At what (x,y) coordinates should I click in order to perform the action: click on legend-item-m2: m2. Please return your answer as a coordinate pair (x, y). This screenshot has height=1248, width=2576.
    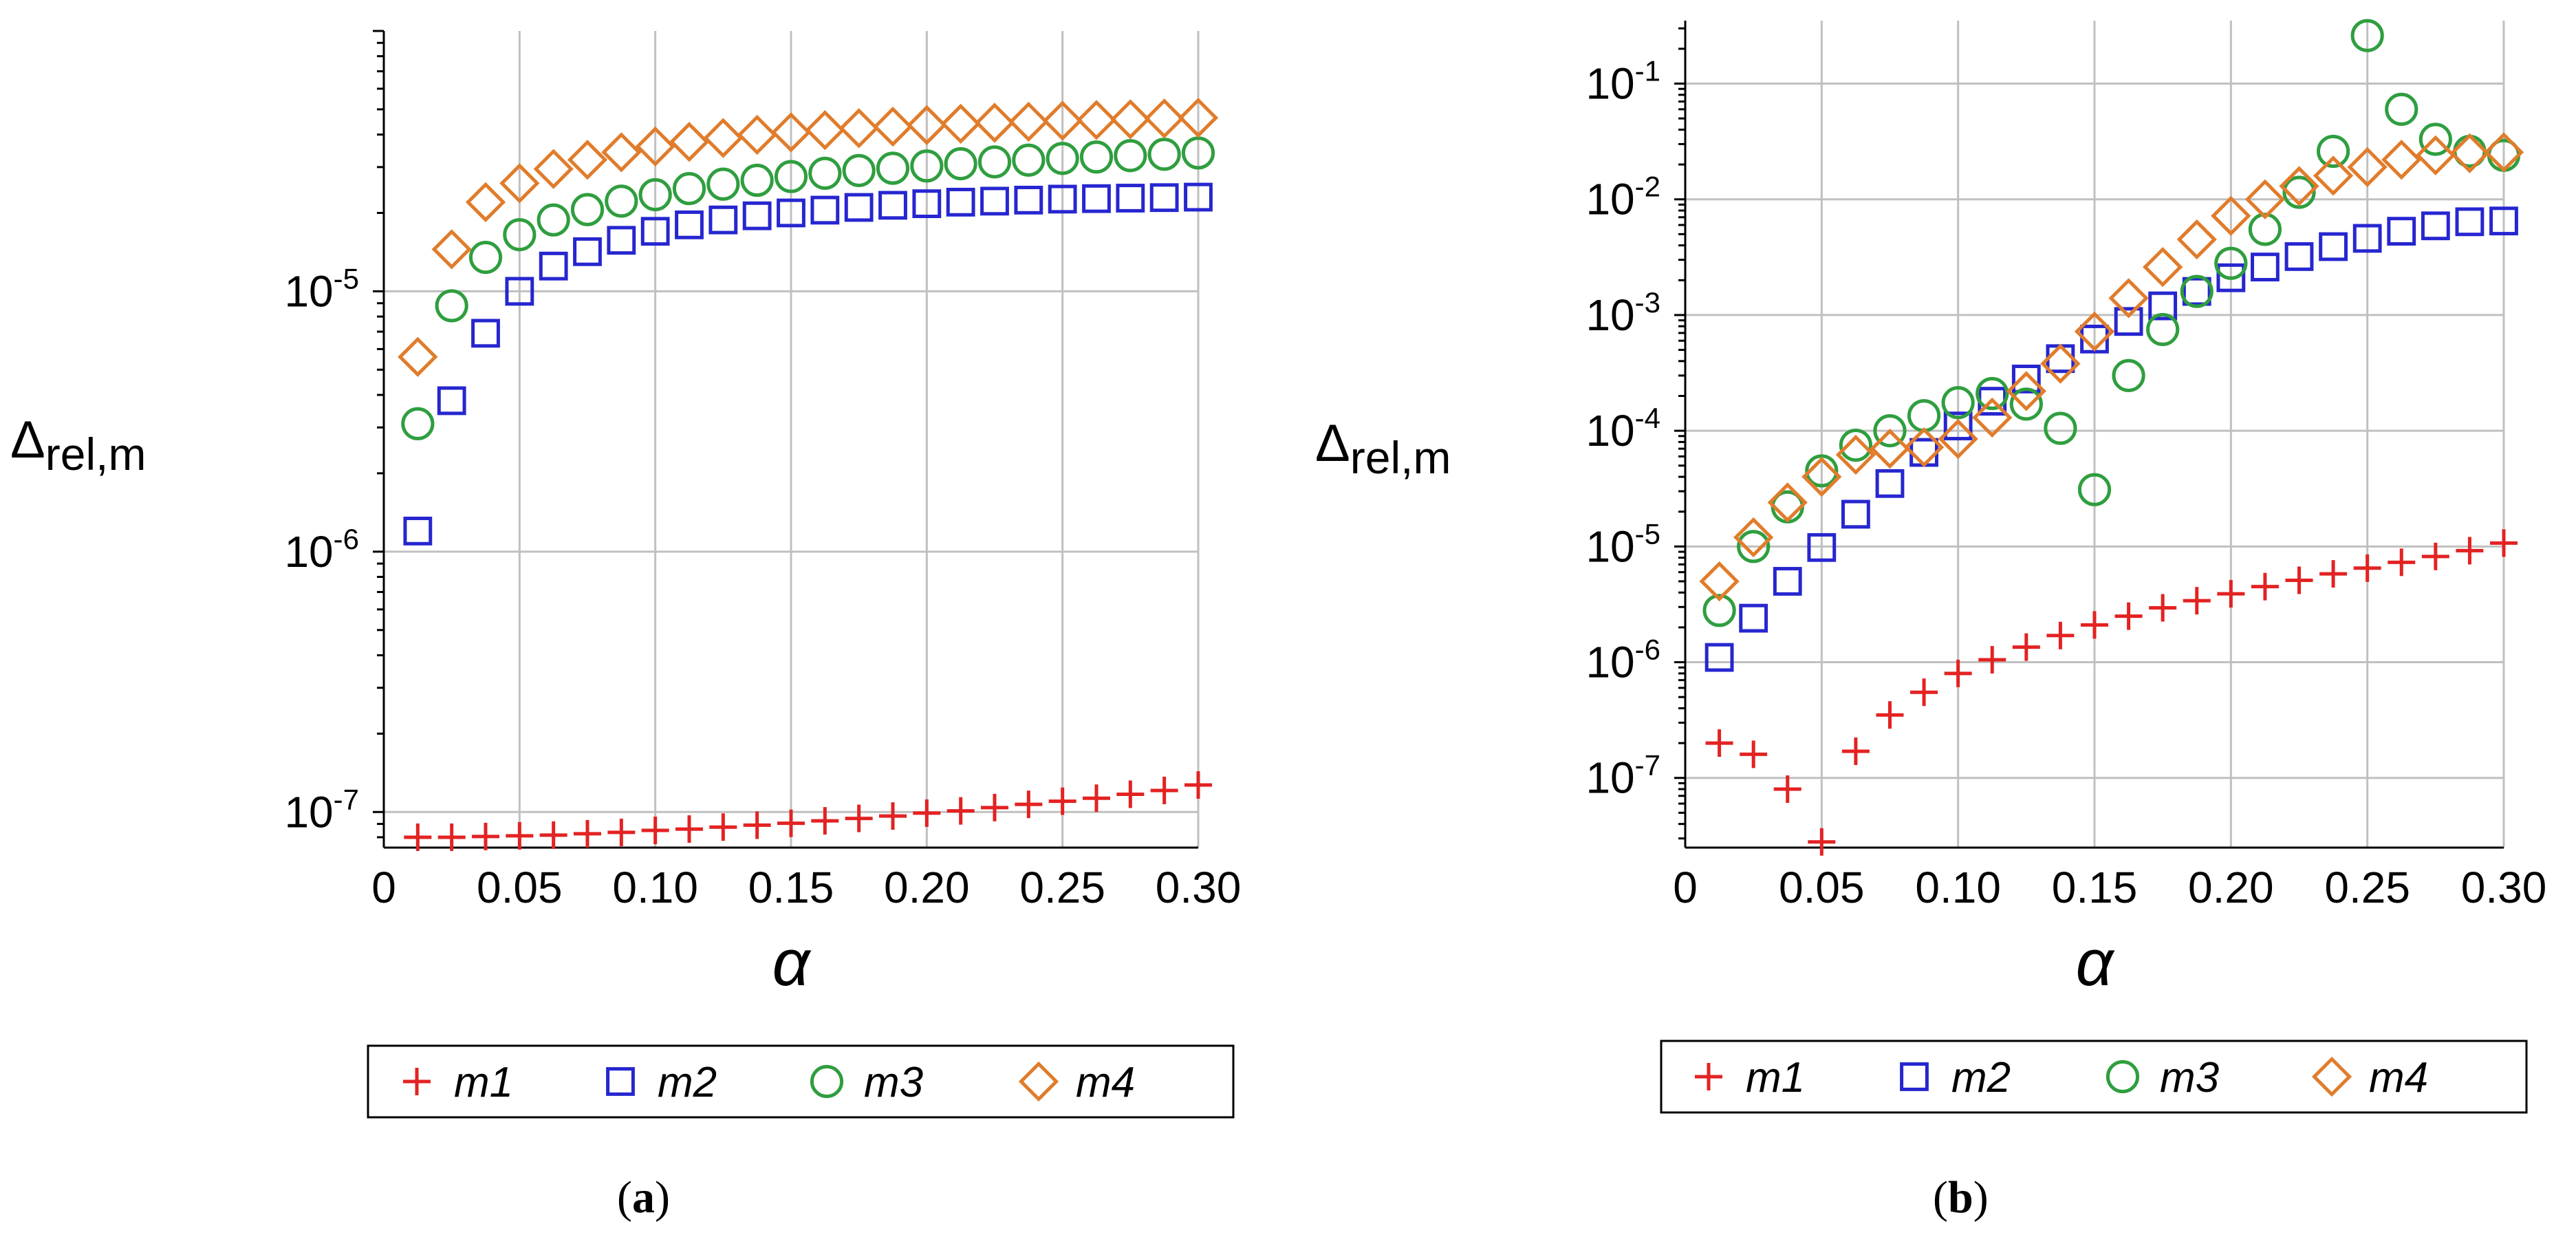
    Looking at the image, I should click on (1955, 1077).